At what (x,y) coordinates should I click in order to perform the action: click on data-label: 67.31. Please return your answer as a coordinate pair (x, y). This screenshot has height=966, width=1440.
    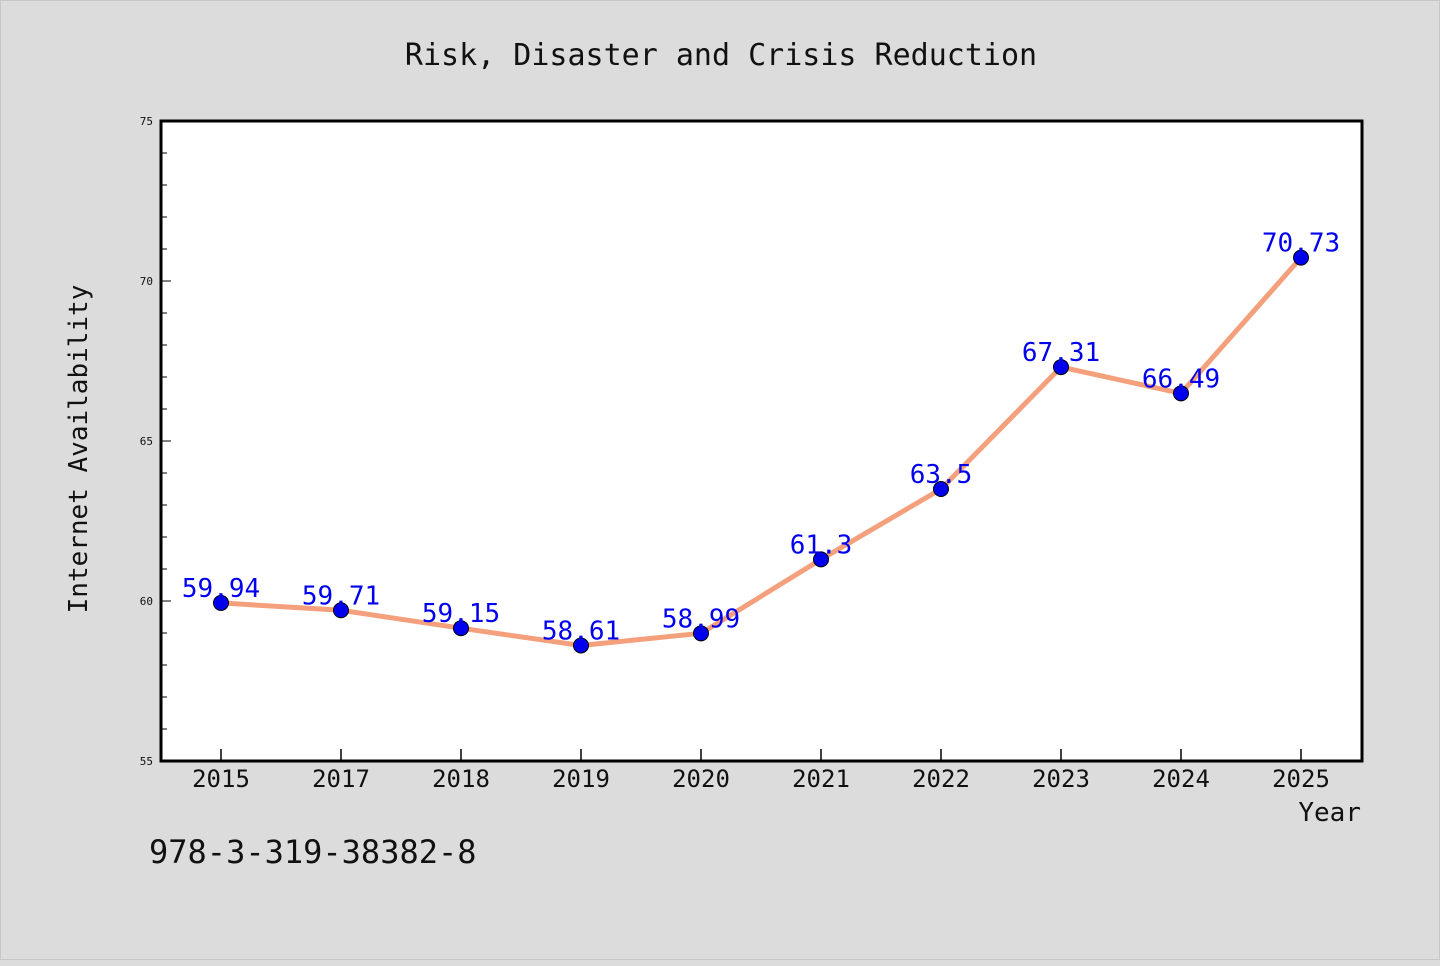
    Looking at the image, I should click on (1061, 353).